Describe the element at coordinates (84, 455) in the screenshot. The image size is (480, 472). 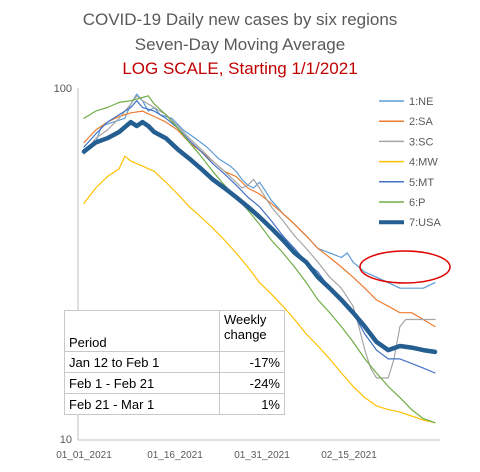
I see `x-tick-label: 01_01_2021` at that location.